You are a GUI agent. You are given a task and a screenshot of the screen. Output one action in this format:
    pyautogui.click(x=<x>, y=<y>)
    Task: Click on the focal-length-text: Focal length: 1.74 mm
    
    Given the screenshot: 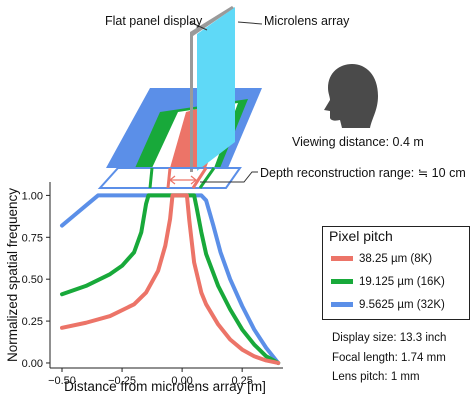 What is the action you would take?
    pyautogui.click(x=389, y=357)
    